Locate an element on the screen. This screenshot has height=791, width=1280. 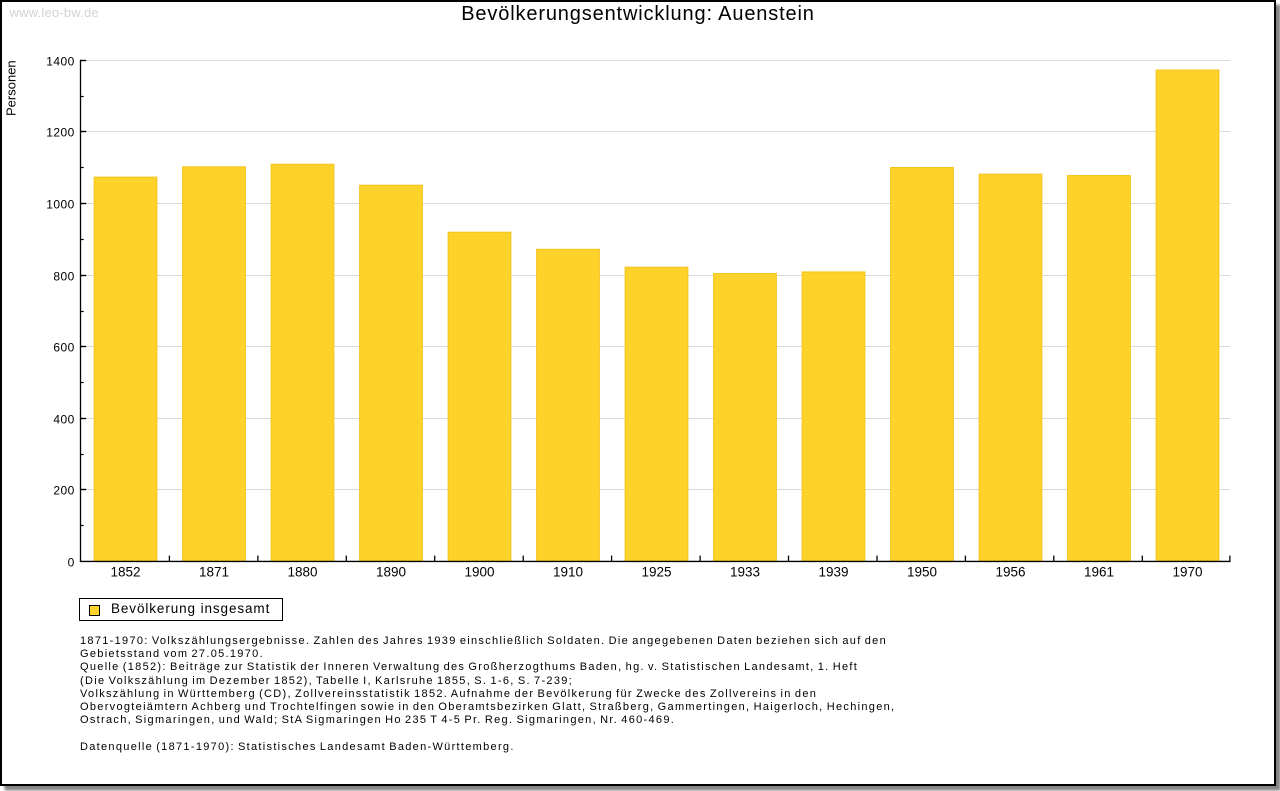
svg-text: 1956 is located at coordinates (1010, 572).